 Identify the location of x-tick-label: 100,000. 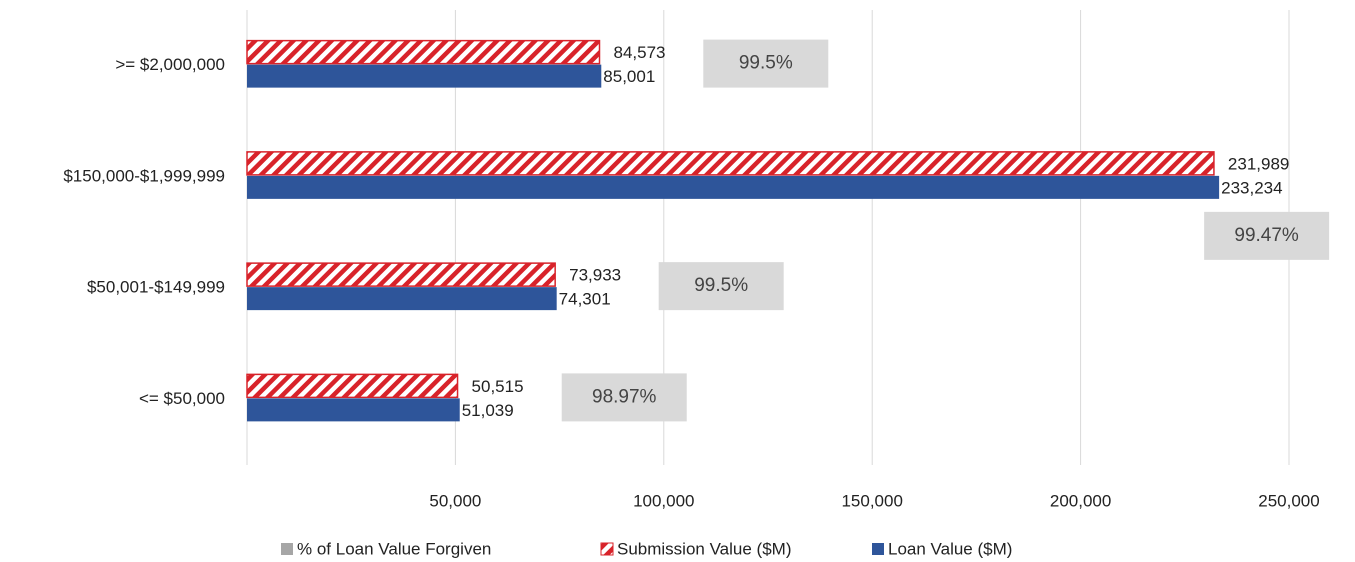
(663, 500).